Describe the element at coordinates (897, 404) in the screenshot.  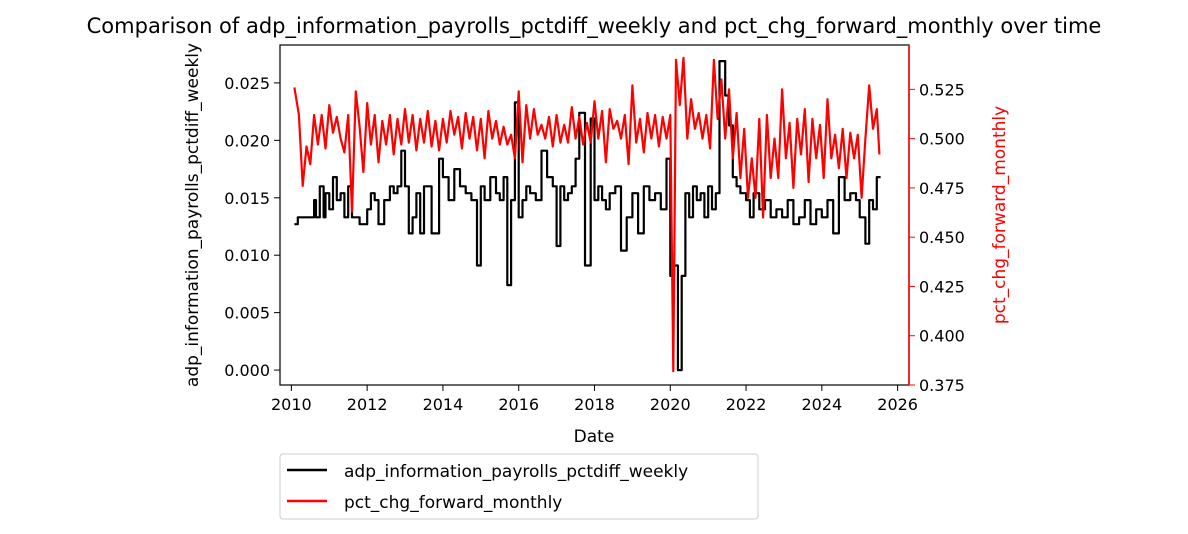
I see `x-tick-label: 2026` at that location.